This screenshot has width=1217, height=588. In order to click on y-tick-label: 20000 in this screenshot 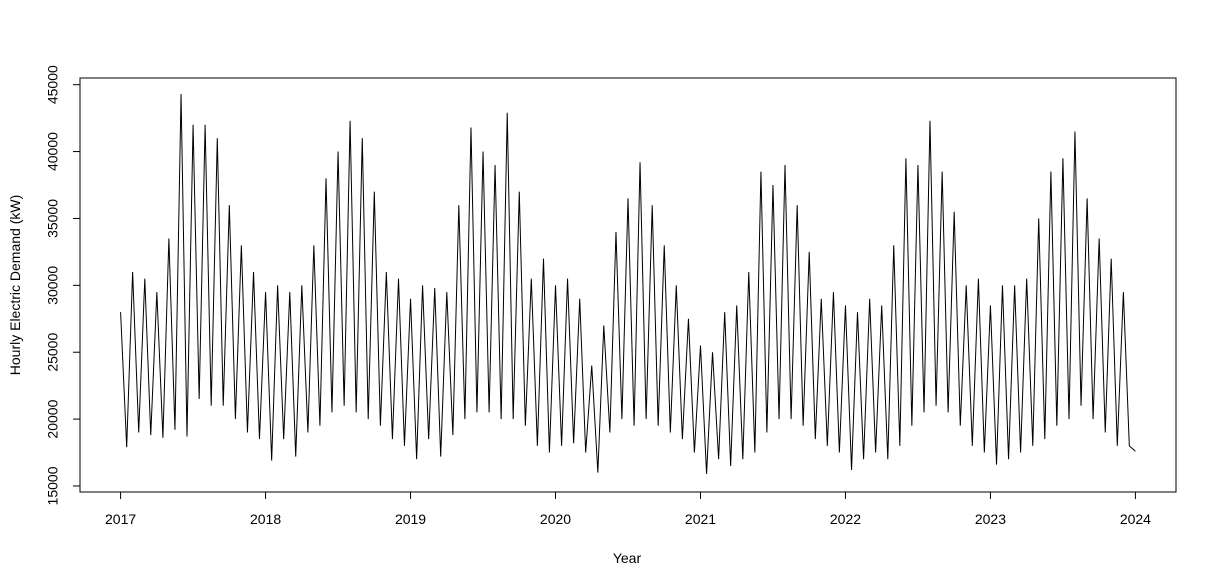, I will do `click(53, 418)`.